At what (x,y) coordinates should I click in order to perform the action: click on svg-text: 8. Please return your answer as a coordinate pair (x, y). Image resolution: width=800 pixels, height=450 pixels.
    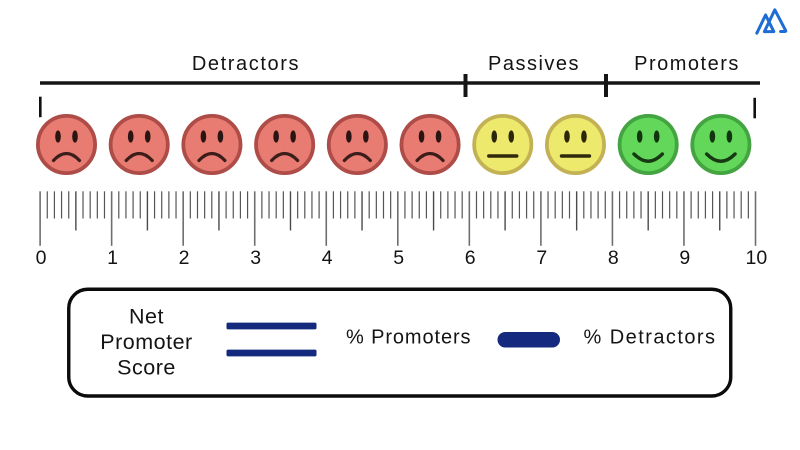
    Looking at the image, I should click on (613, 258).